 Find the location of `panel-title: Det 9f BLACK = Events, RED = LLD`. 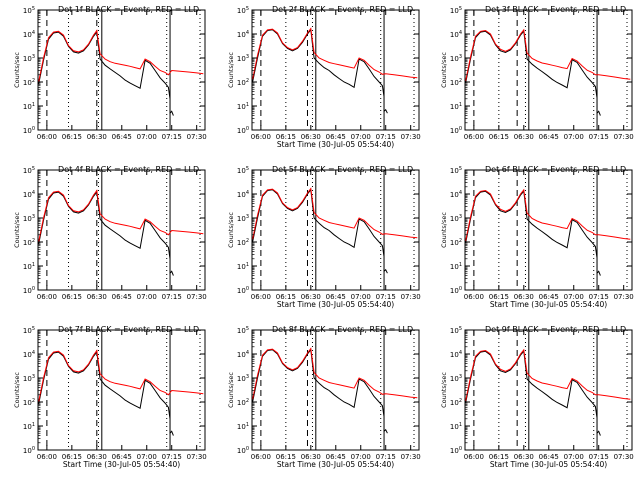

panel-title: Det 9f BLACK = Events, RED = LLD is located at coordinates (555, 329).